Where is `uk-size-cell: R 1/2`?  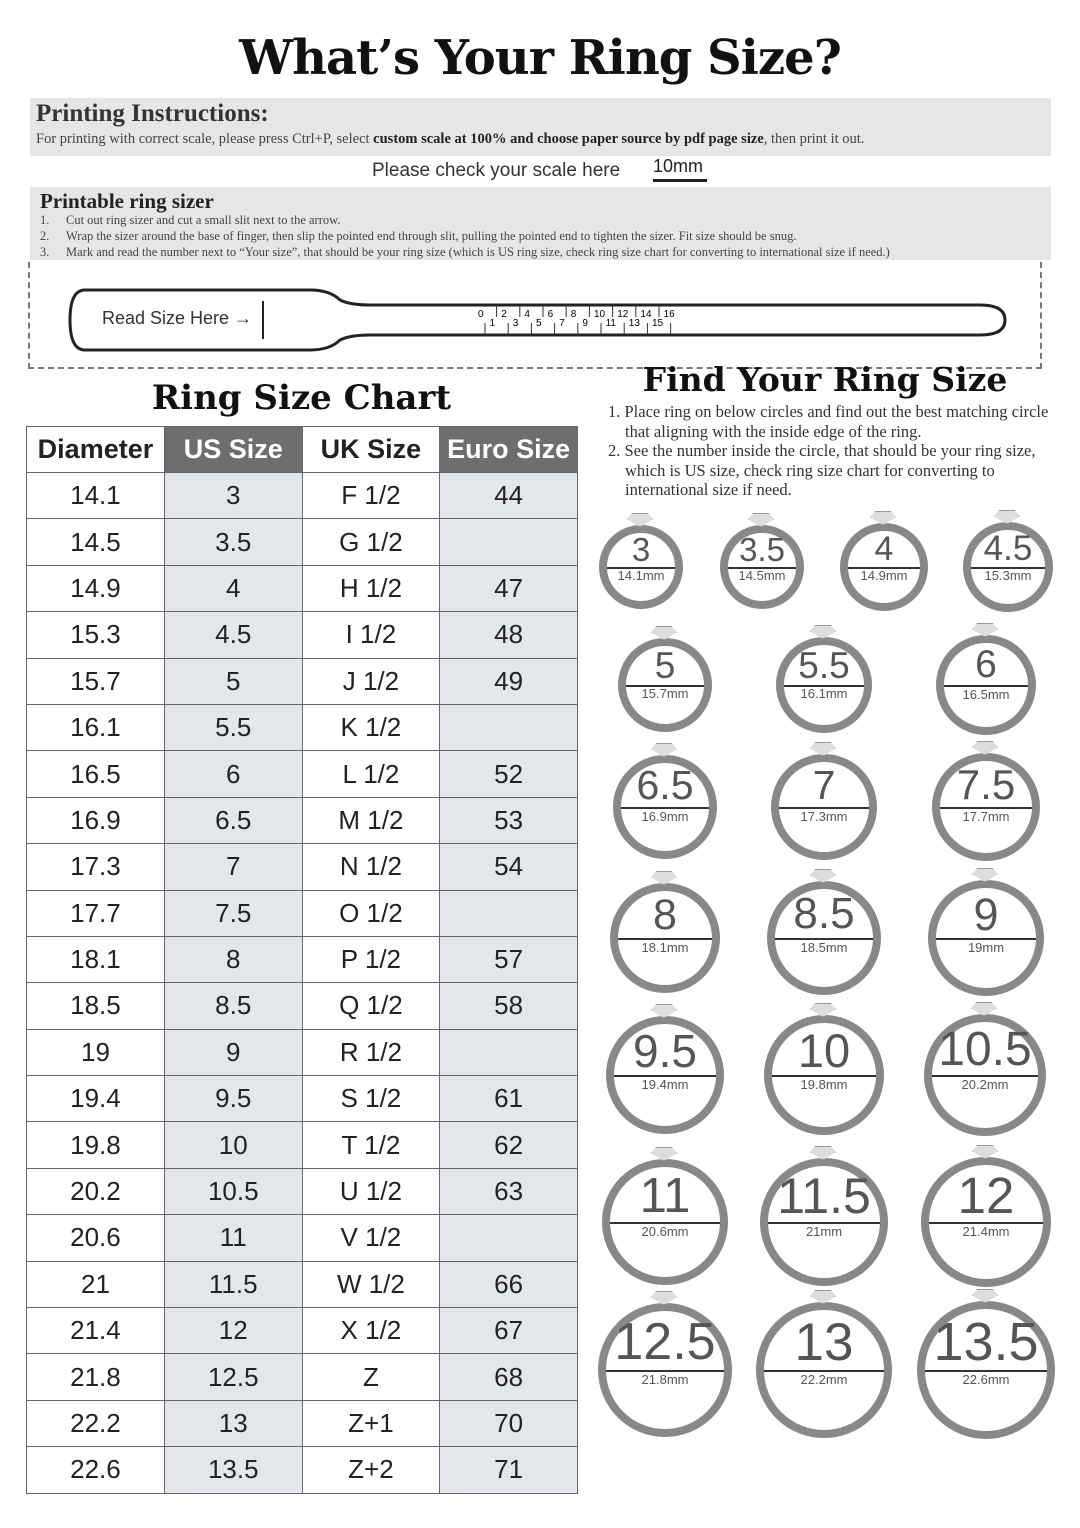 uk-size-cell: R 1/2 is located at coordinates (371, 1052).